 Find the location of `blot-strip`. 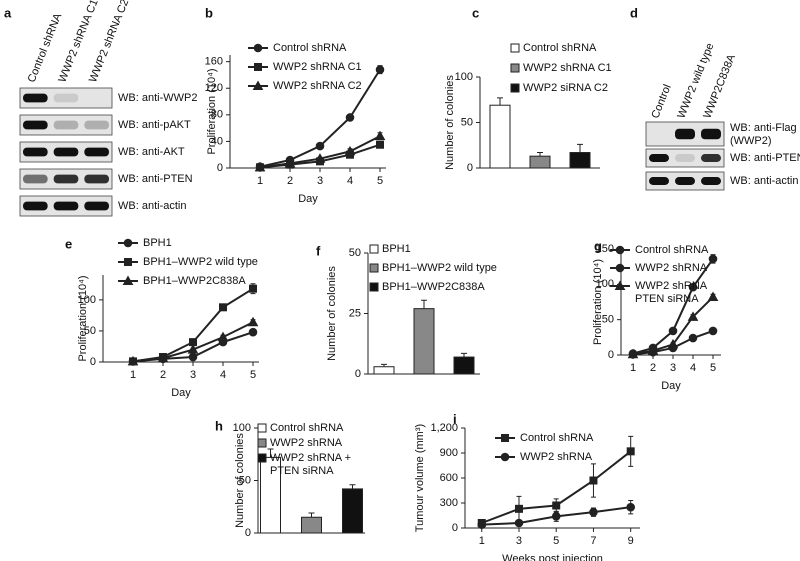

blot-strip is located at coordinates (685, 158).